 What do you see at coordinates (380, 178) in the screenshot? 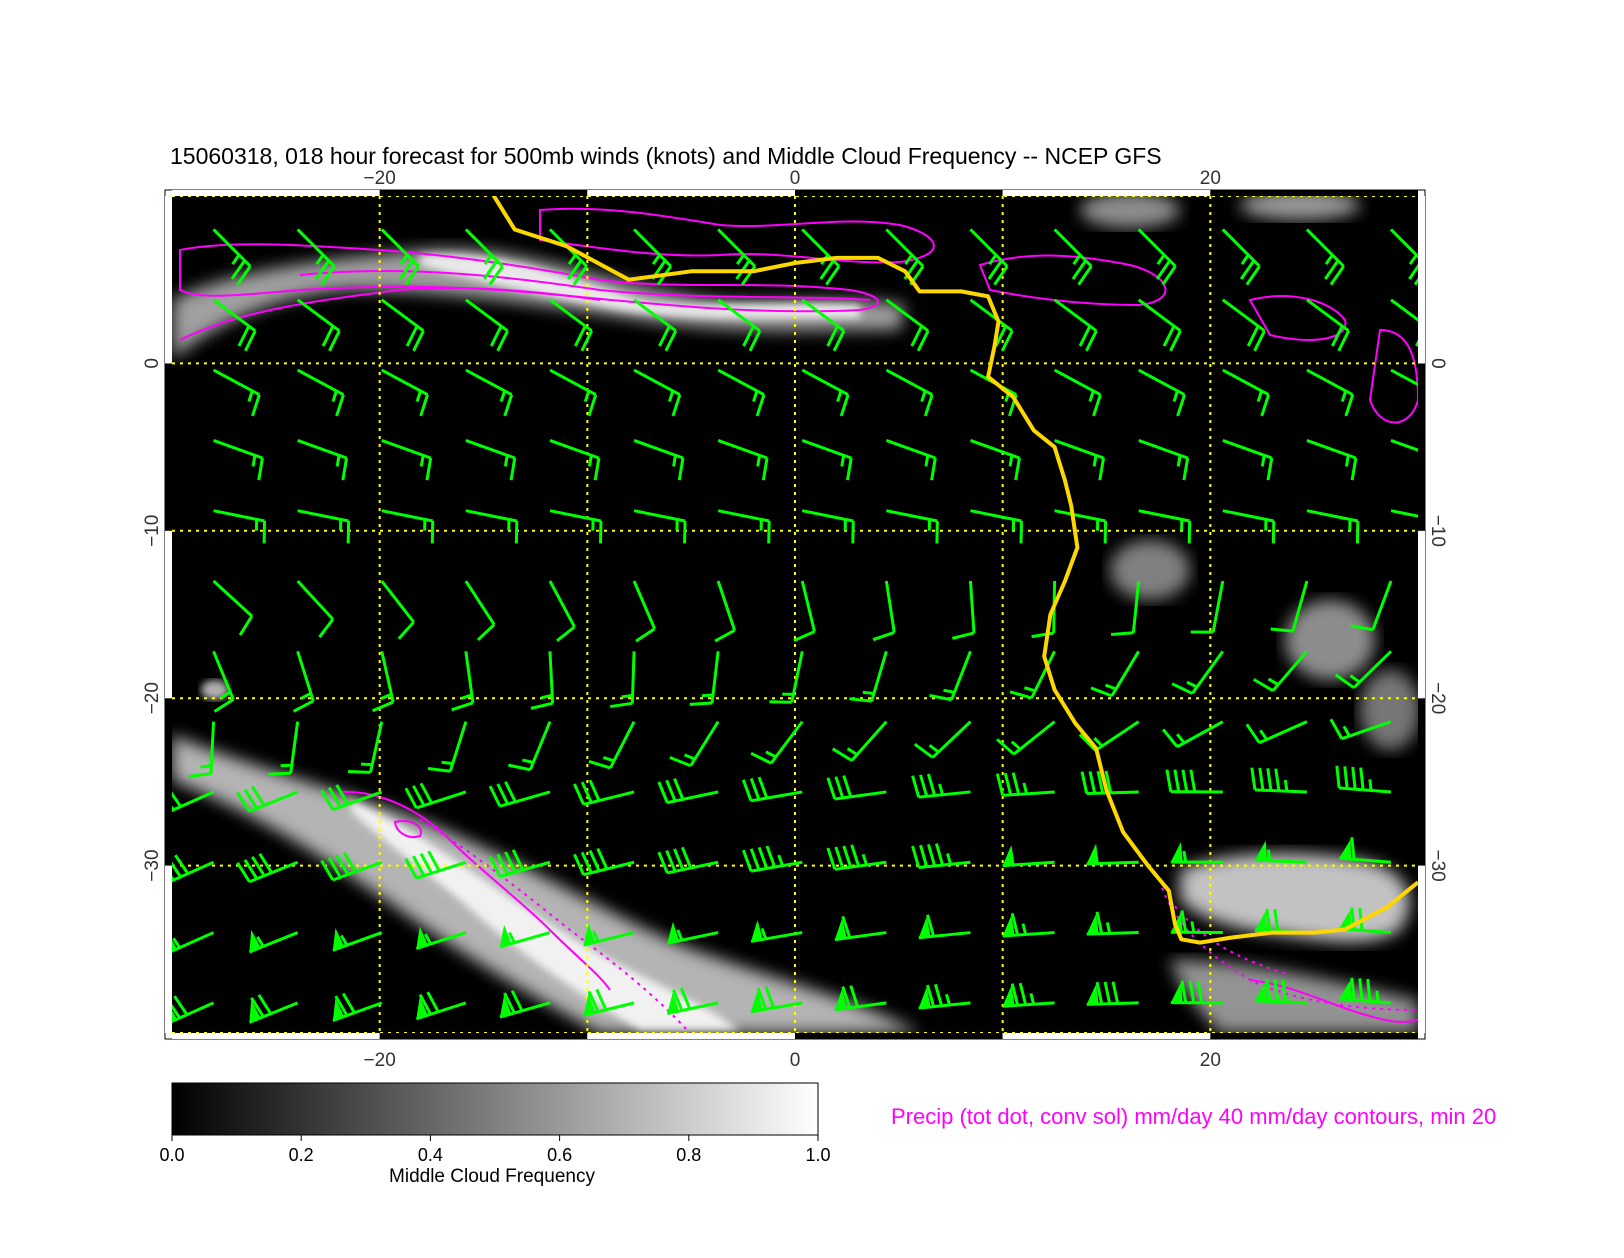
I see `longitude-tick-label: −20` at bounding box center [380, 178].